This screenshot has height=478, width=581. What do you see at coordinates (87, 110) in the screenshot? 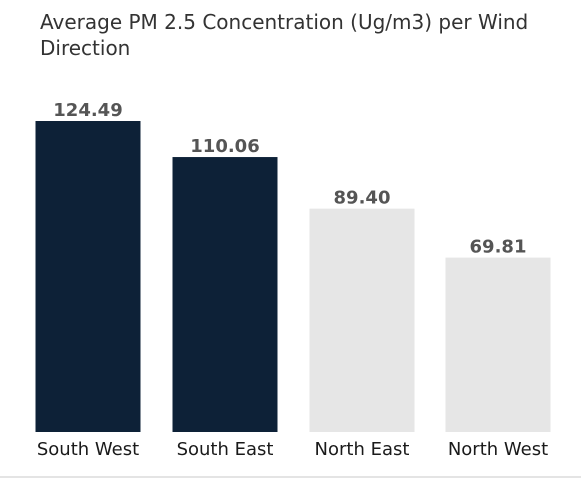
I see `value-label: 124.49` at bounding box center [87, 110].